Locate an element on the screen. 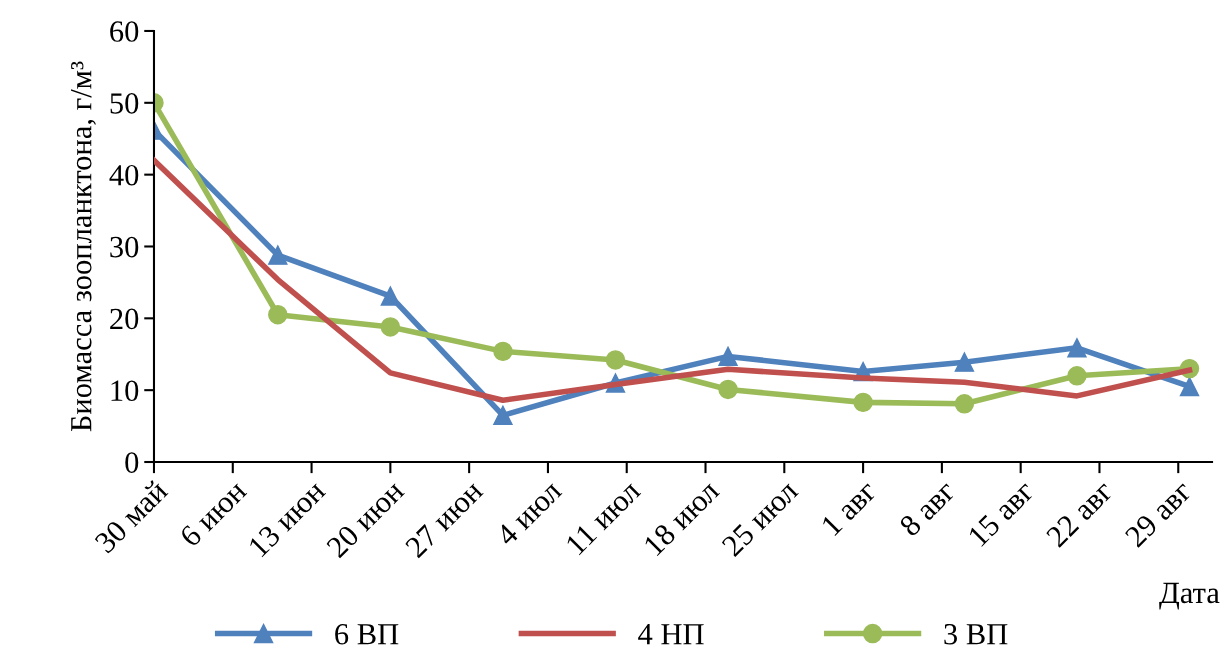 The height and width of the screenshot is (666, 1226). x-tick-label: 22 авг is located at coordinates (1080, 513).